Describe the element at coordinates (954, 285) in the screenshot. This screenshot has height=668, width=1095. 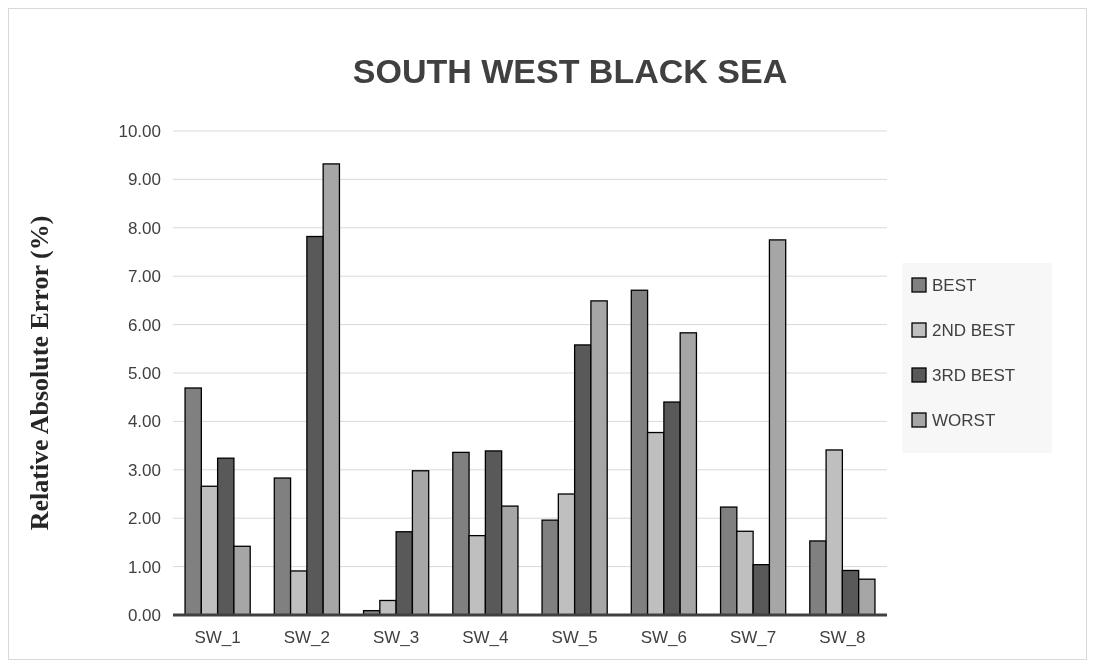
I see `legend-label: BEST` at that location.